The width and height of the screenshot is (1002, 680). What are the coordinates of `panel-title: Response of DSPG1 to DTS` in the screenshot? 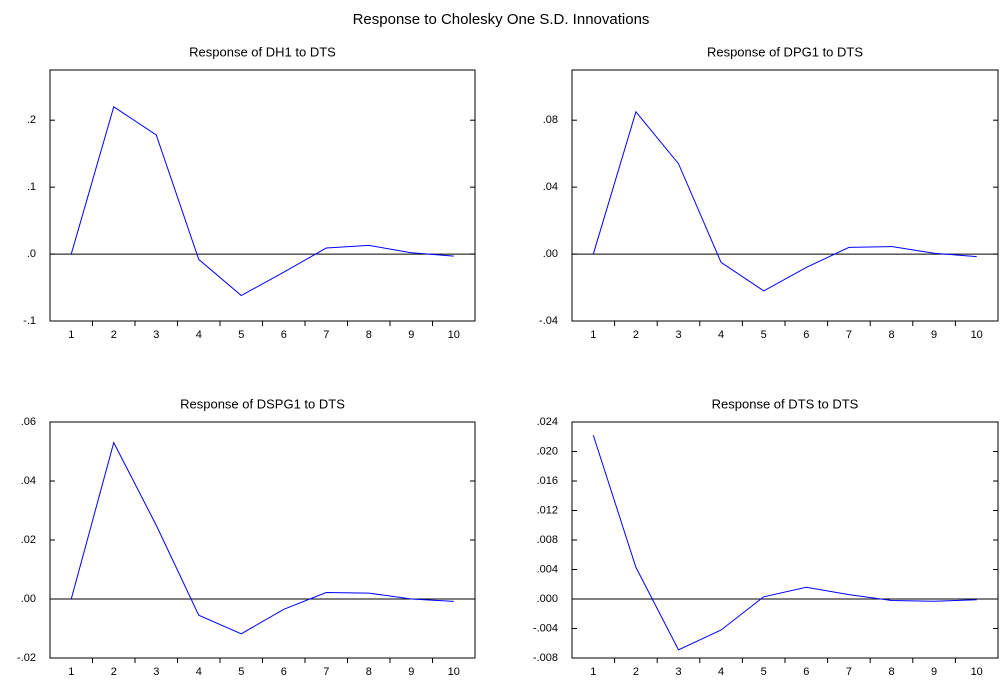 It's located at (262, 403).